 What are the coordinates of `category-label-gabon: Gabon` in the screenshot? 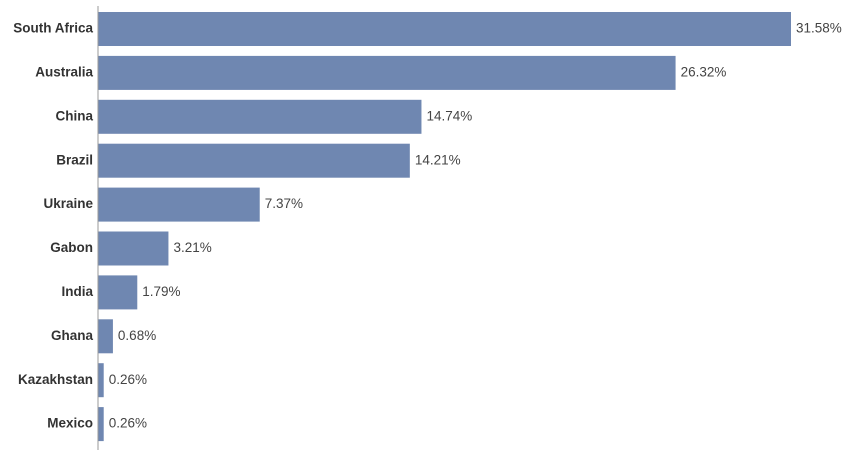 It's located at (71, 247).